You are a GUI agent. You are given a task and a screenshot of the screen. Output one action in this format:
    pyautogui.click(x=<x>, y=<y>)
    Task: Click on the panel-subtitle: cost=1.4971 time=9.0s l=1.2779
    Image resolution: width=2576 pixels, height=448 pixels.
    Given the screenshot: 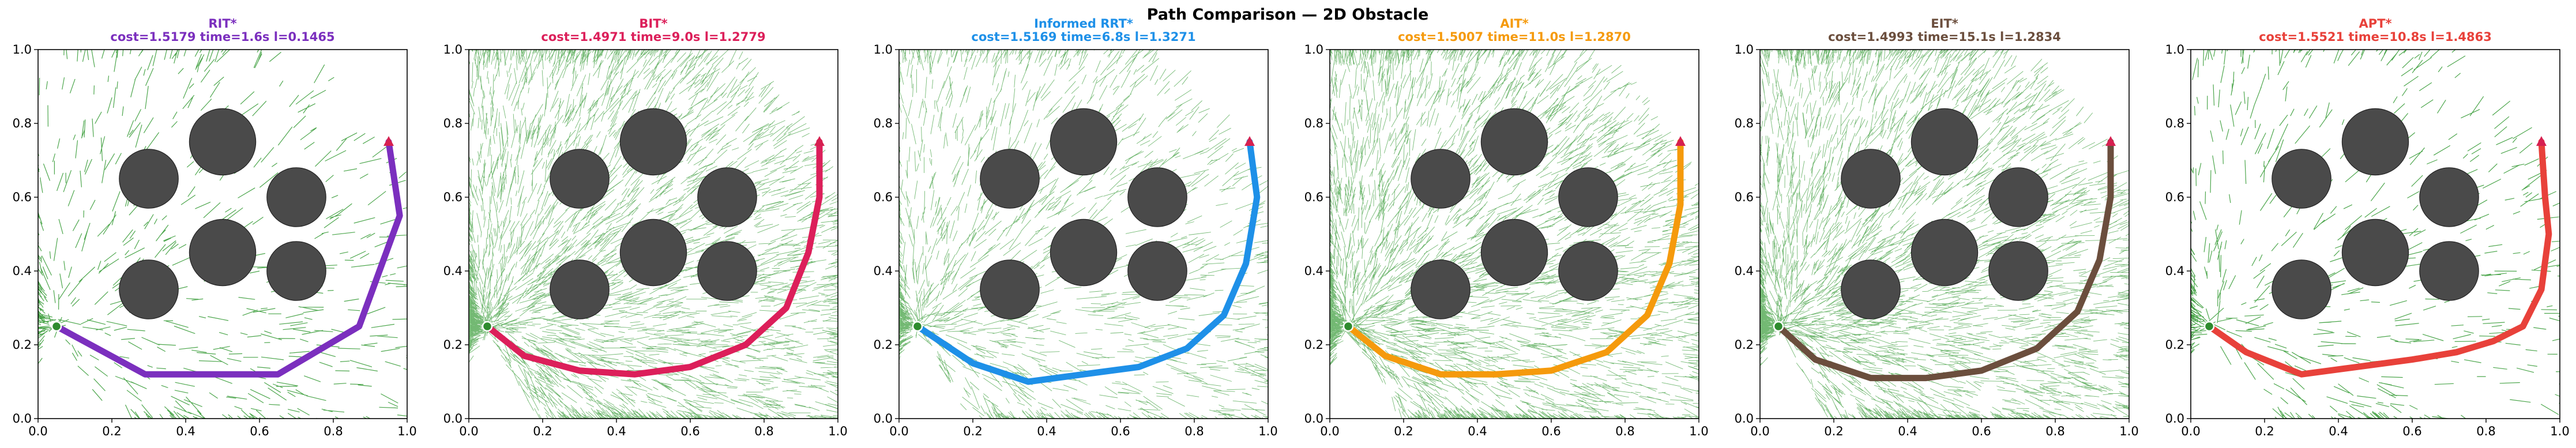 What is the action you would take?
    pyautogui.click(x=653, y=37)
    